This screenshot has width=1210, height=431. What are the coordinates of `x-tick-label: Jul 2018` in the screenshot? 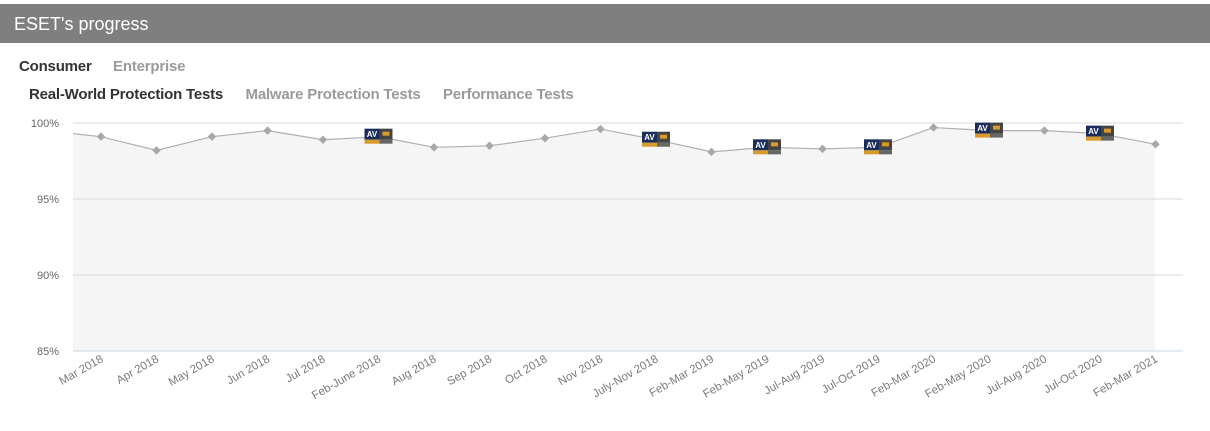 It's located at (306, 369).